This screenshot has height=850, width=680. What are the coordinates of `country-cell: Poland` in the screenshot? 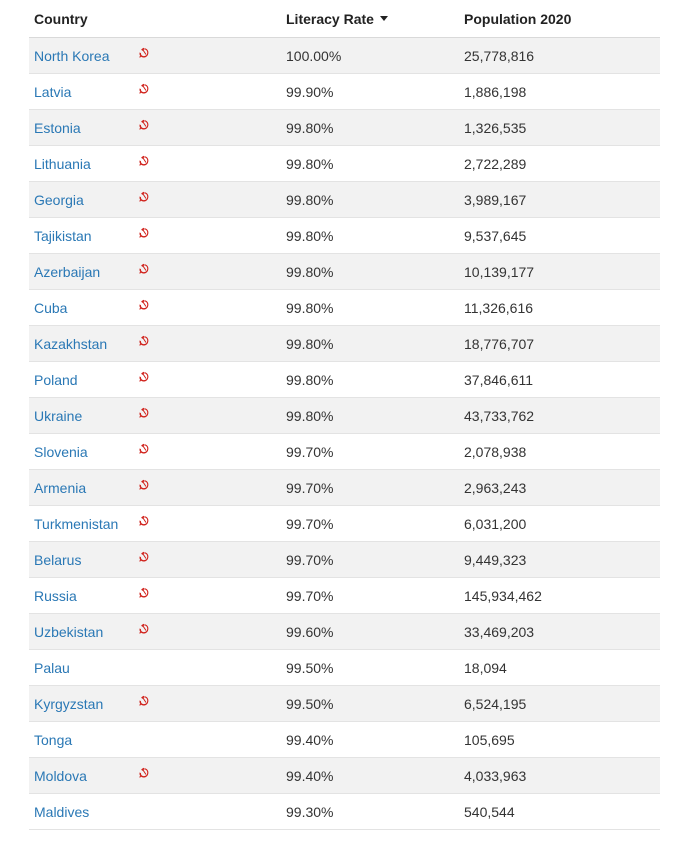 It's located at (155, 379).